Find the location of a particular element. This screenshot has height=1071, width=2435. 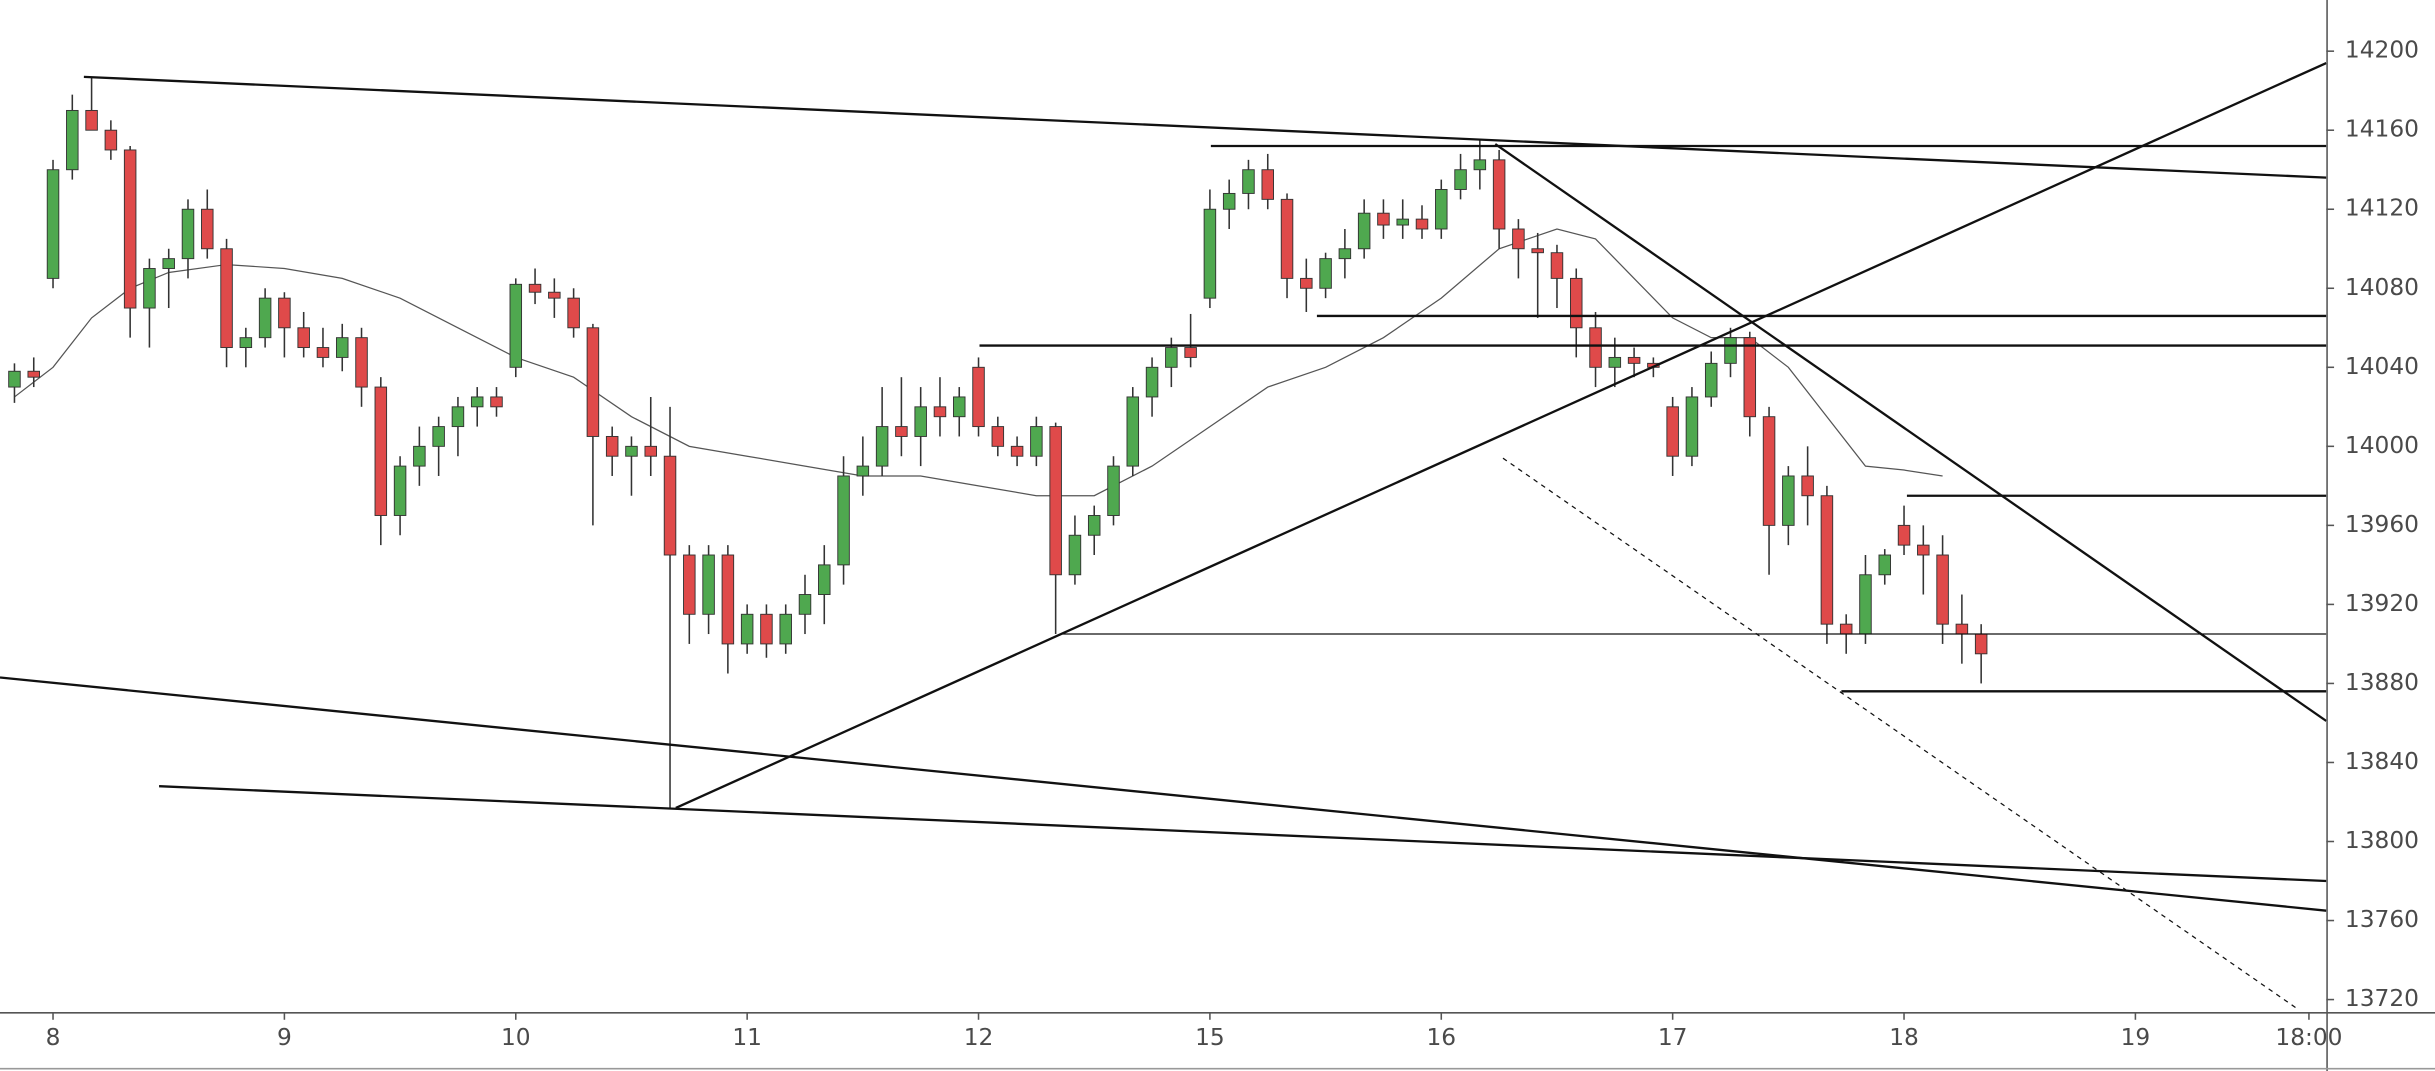

x-tick-label: 12 is located at coordinates (979, 1037).